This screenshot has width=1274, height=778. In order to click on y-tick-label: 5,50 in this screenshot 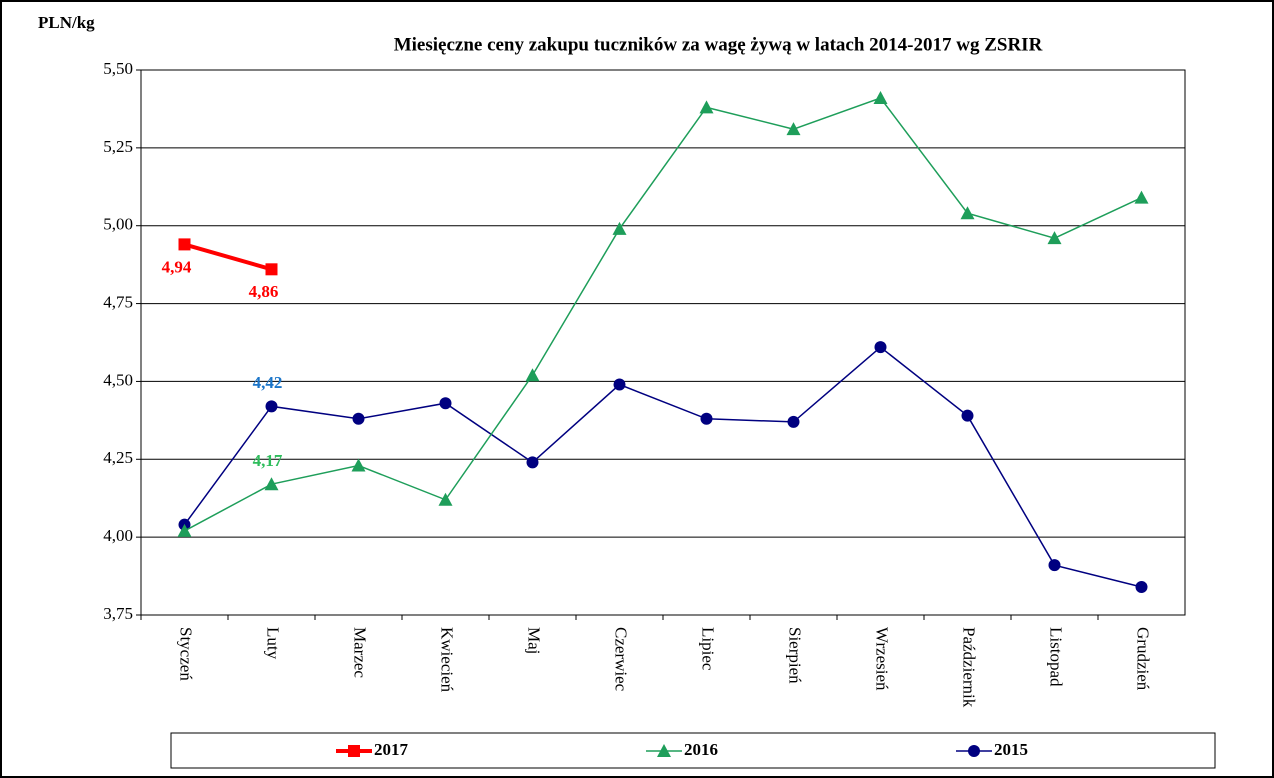, I will do `click(118, 68)`.